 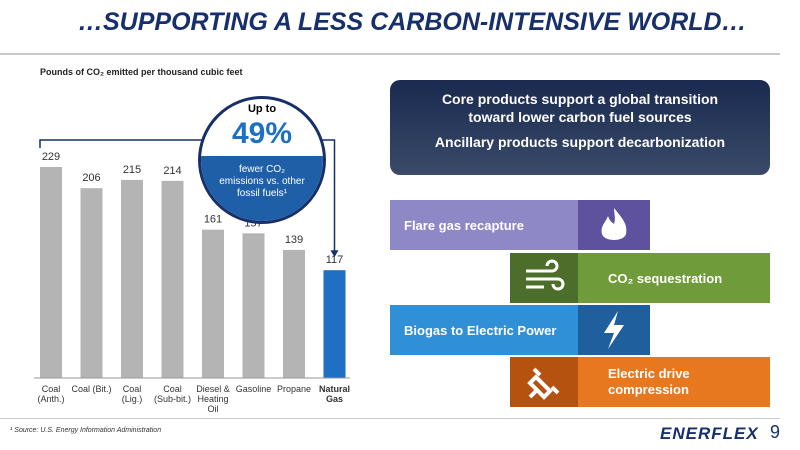 What do you see at coordinates (775, 432) in the screenshot?
I see `page-number: 9` at bounding box center [775, 432].